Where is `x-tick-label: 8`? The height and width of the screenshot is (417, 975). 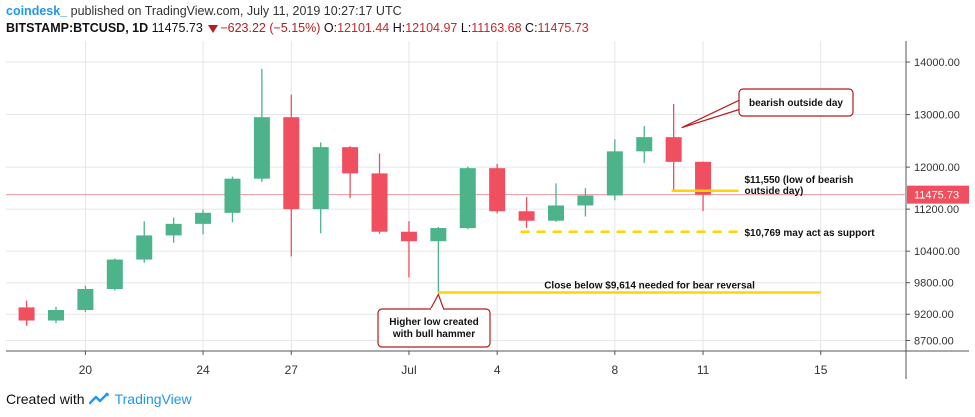 x-tick-label: 8 is located at coordinates (614, 370).